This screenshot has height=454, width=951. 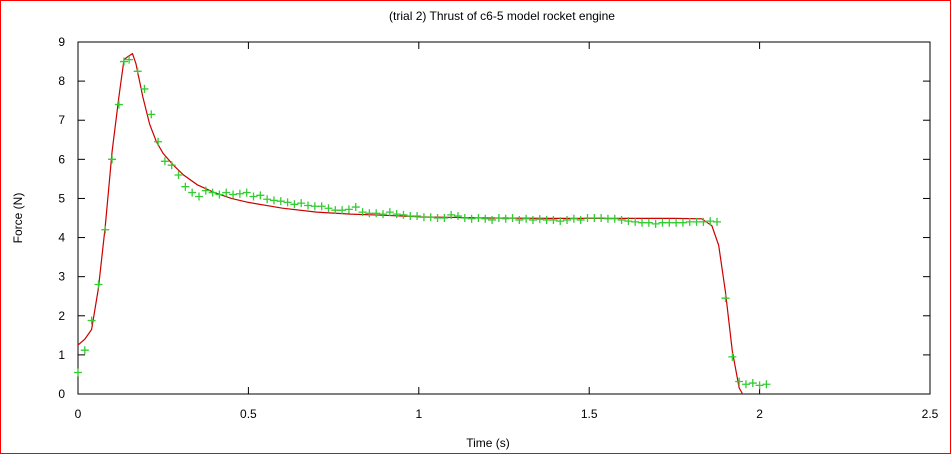 I want to click on y-tick-label: 7, so click(x=61, y=120).